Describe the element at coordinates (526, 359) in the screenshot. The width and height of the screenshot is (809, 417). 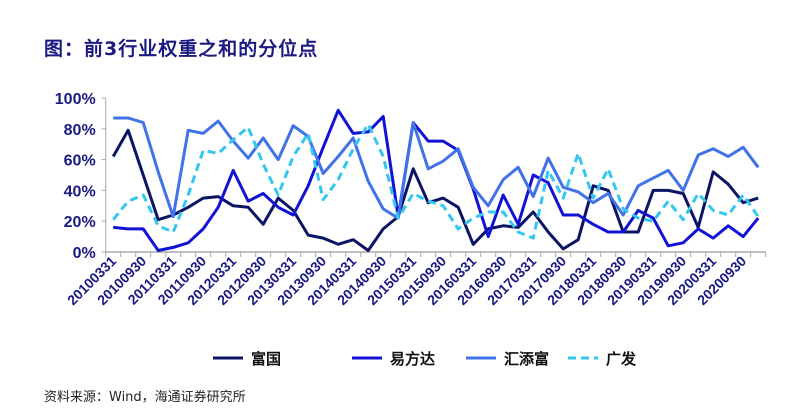
I see `legend-label: 汇添富` at that location.